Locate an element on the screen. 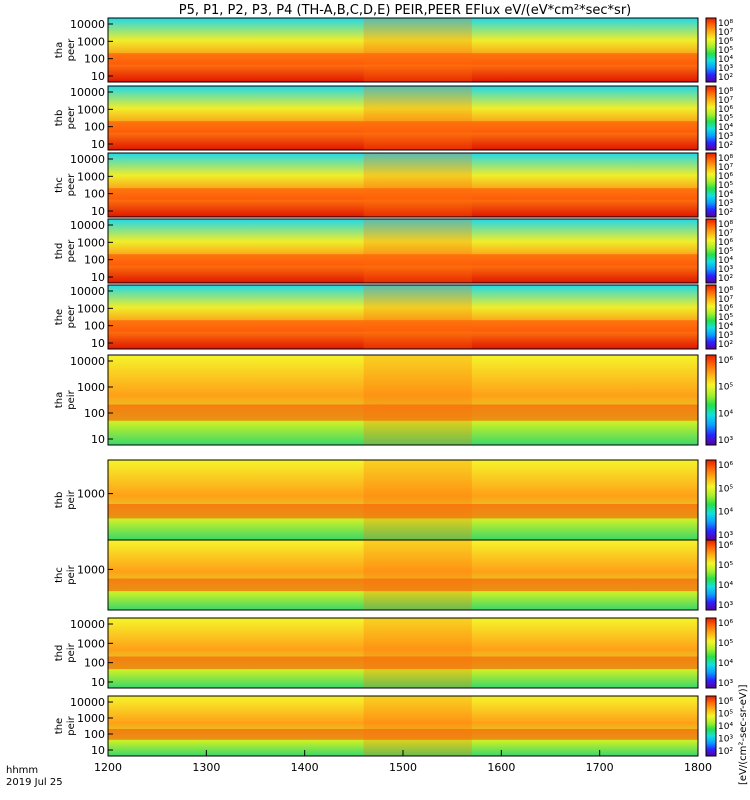 The width and height of the screenshot is (750, 800). x-tick-label: 1200 is located at coordinates (108, 767).